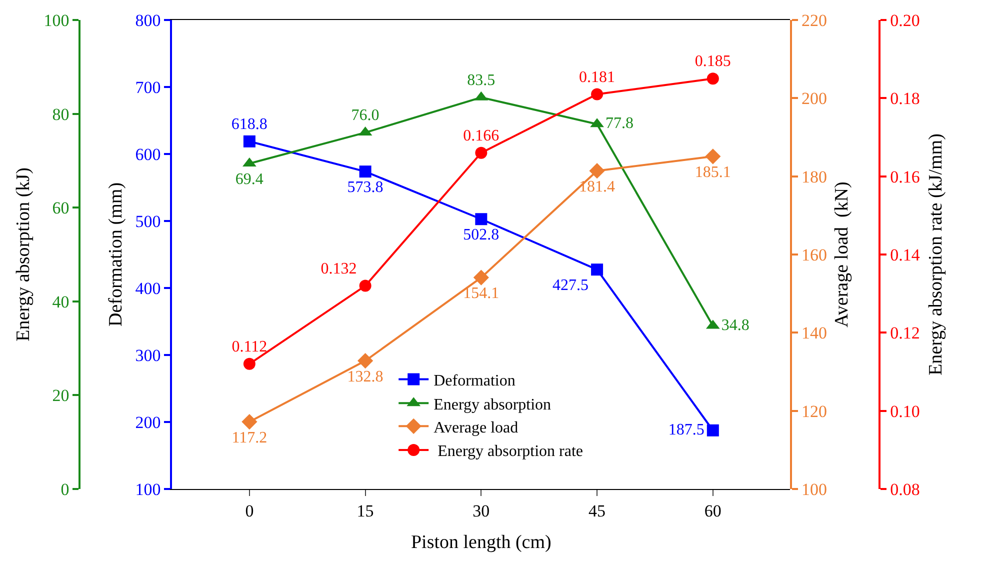 Image resolution: width=984 pixels, height=561 pixels. What do you see at coordinates (476, 427) in the screenshot?
I see `legend-label: Average load` at bounding box center [476, 427].